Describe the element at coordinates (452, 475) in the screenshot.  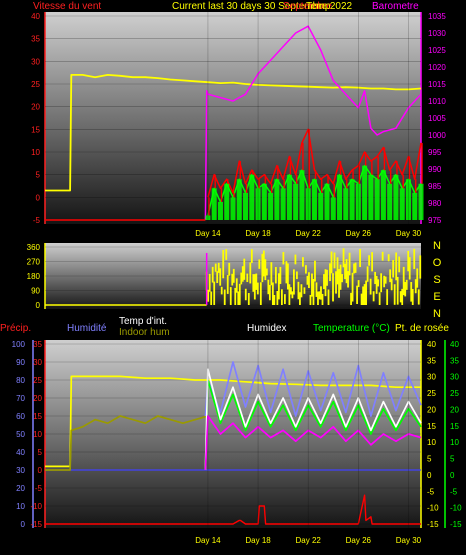
I see `temp-b-tick-label: 0` at that location.